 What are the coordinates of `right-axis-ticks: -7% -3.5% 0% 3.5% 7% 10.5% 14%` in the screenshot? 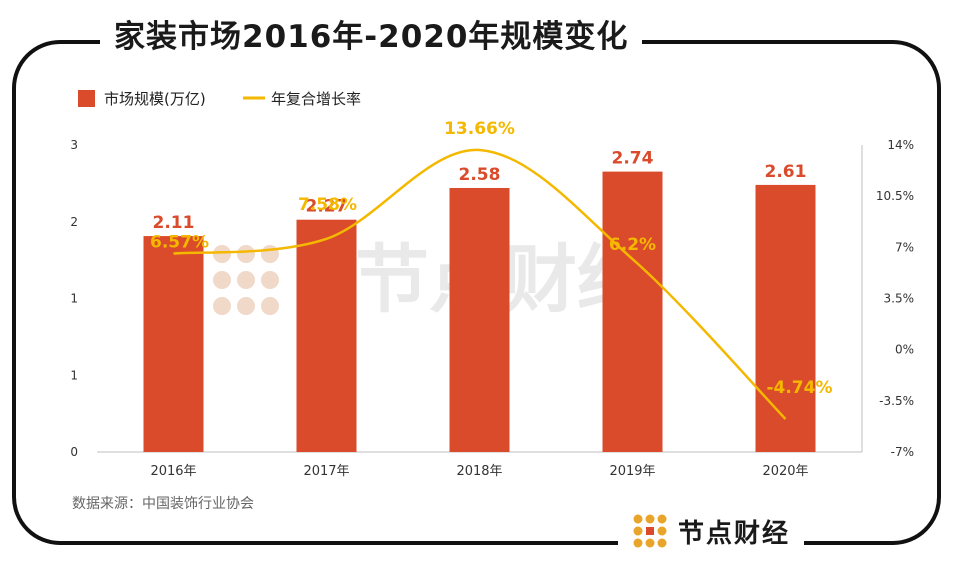 It's located at (895, 298).